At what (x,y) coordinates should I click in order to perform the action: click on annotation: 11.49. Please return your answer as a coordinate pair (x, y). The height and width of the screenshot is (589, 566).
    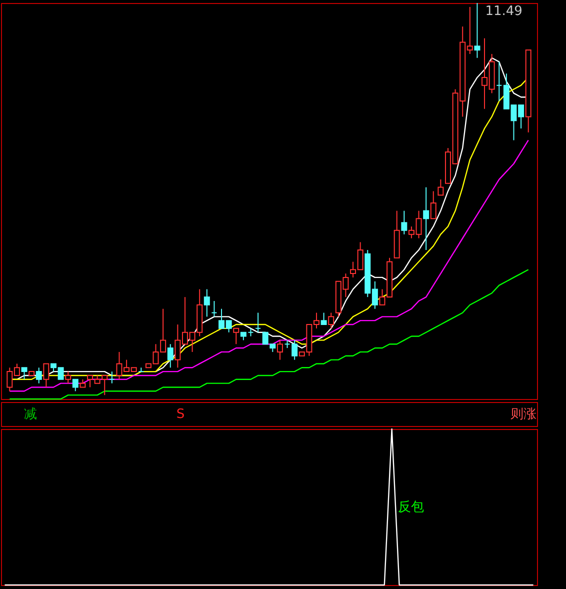
    Looking at the image, I should click on (503, 11).